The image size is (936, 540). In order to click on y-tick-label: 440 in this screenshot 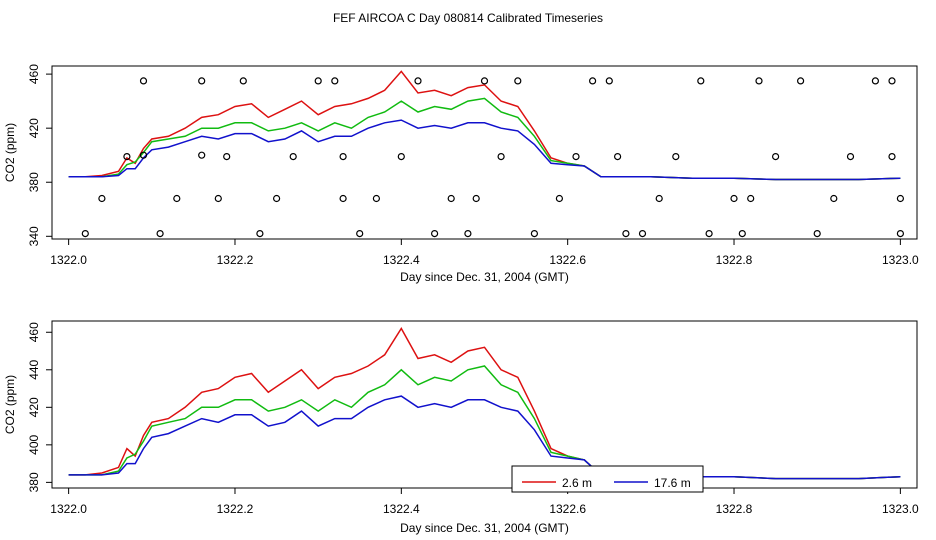, I will do `click(34, 369)`.